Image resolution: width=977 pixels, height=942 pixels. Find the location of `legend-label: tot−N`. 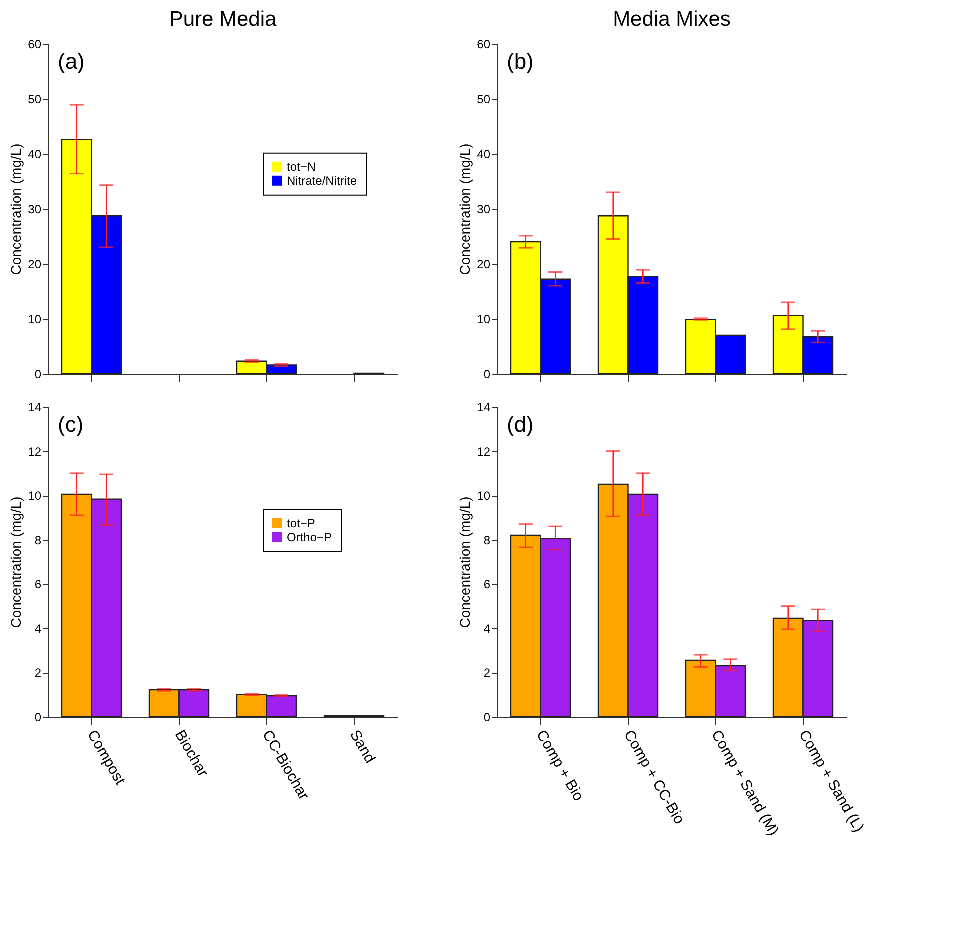

legend-label: tot−N is located at coordinates (301, 167).